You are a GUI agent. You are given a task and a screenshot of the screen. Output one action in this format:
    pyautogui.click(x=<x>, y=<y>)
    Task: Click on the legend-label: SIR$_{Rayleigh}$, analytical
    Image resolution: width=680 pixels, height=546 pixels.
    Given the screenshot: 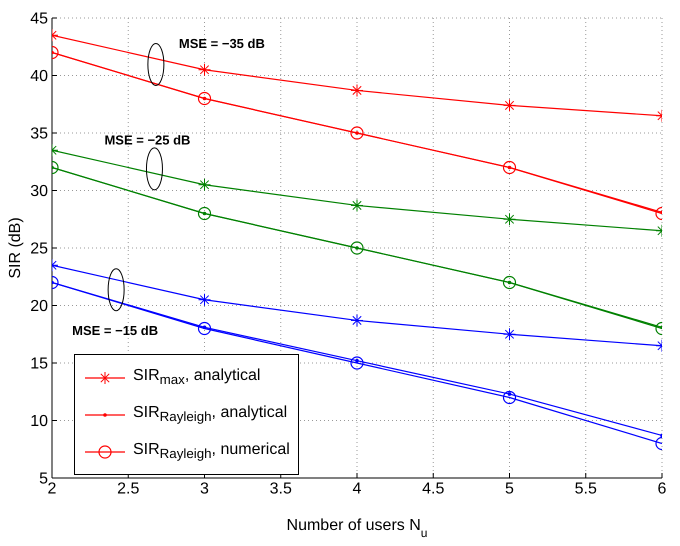 What is the action you would take?
    pyautogui.click(x=210, y=414)
    